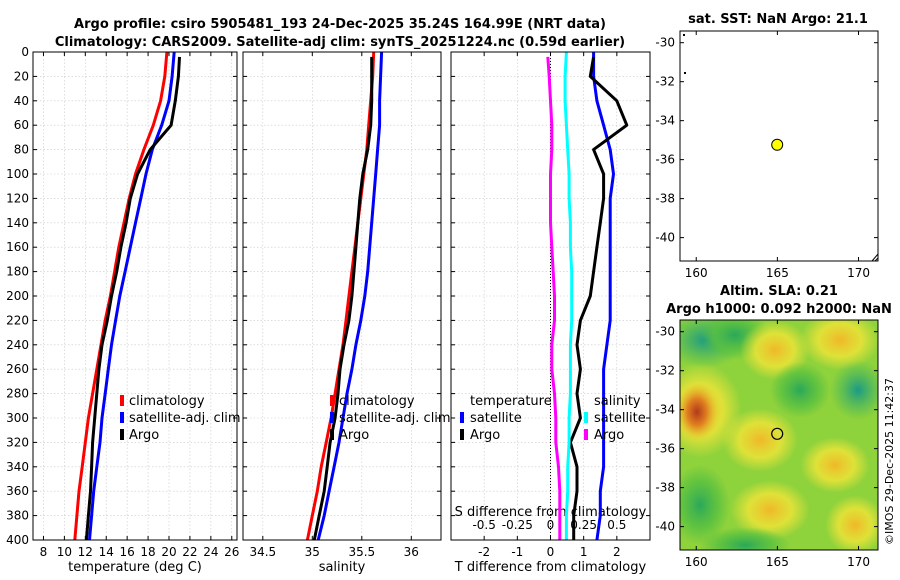 The image size is (900, 580). What do you see at coordinates (17, 369) in the screenshot?
I see `y-tick-label: 260` at bounding box center [17, 369].